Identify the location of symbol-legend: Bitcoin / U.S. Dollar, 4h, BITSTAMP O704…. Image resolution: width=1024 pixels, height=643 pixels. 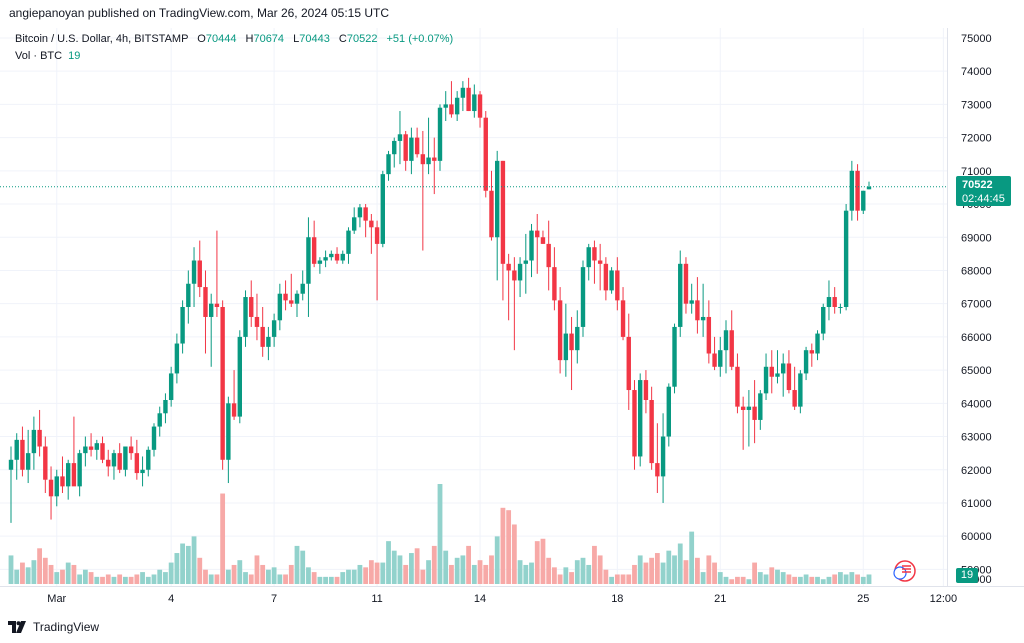
(234, 39).